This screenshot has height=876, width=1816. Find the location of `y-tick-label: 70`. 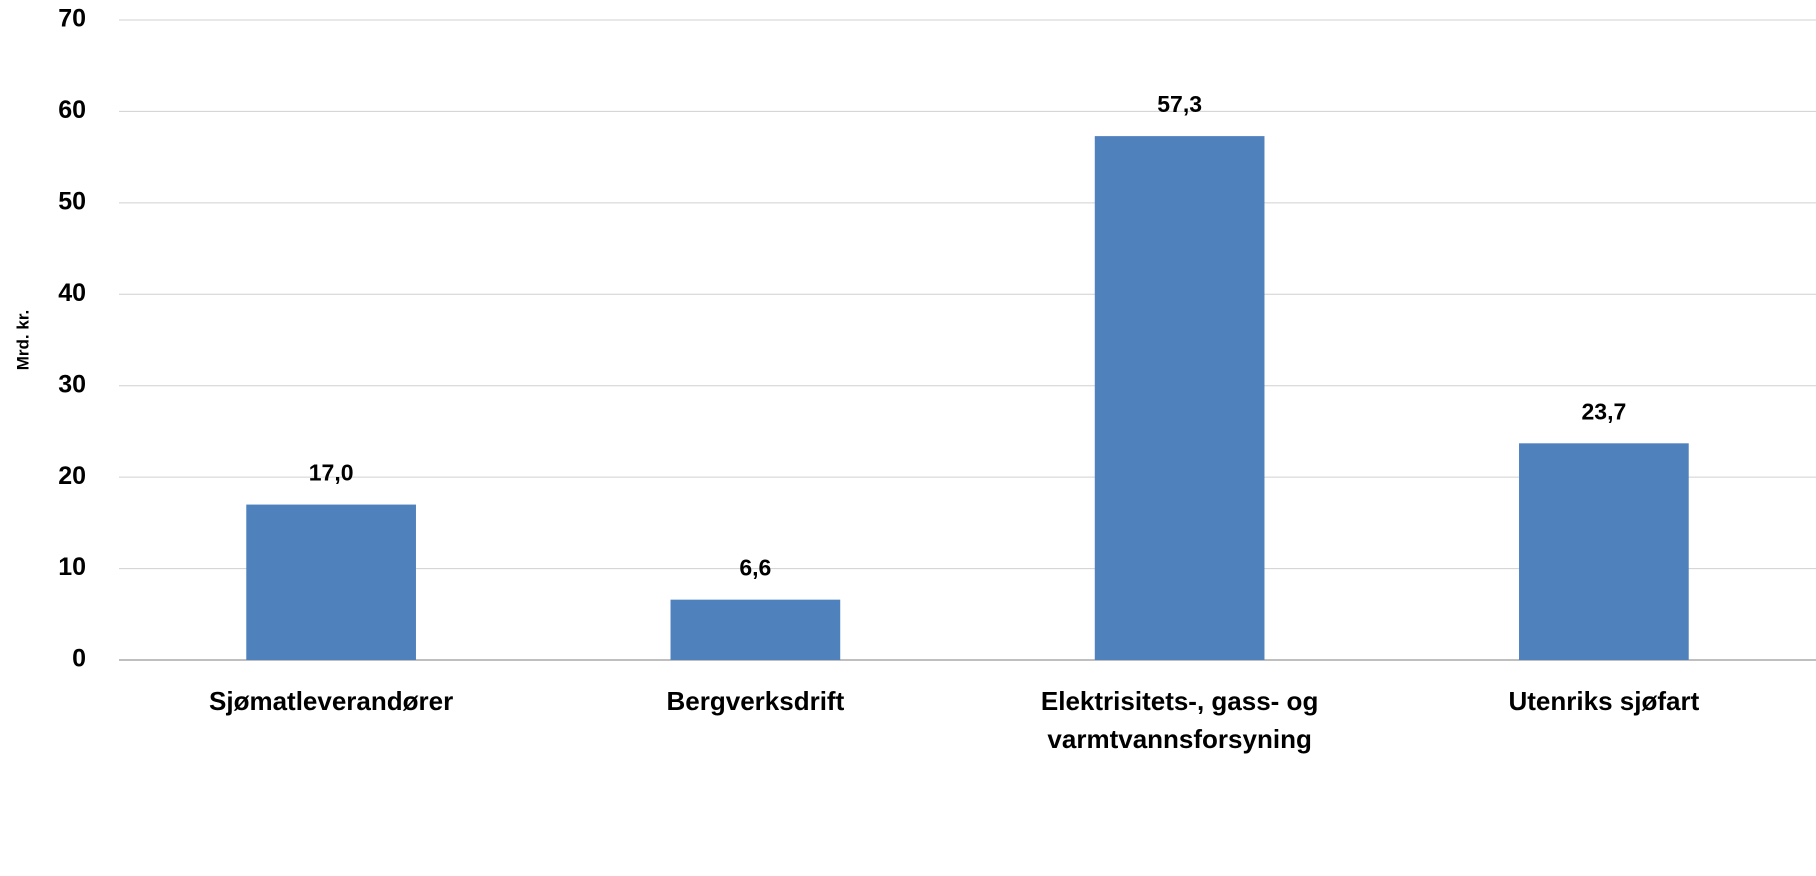

y-tick-label: 70 is located at coordinates (72, 19).